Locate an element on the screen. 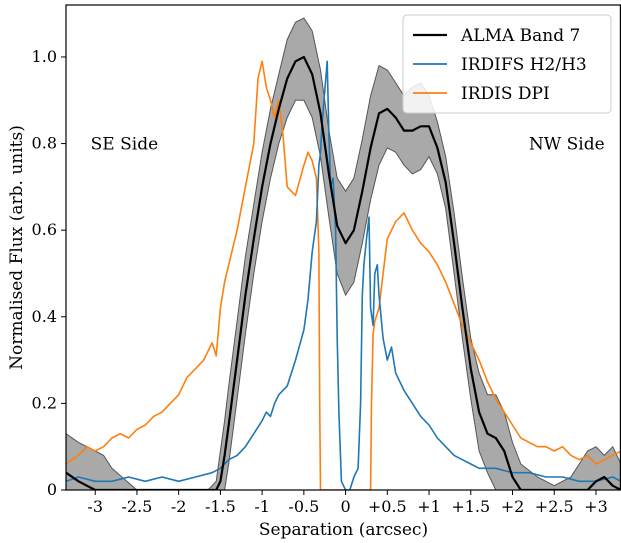 The height and width of the screenshot is (543, 621). x-tick-label: -2 is located at coordinates (179, 506).